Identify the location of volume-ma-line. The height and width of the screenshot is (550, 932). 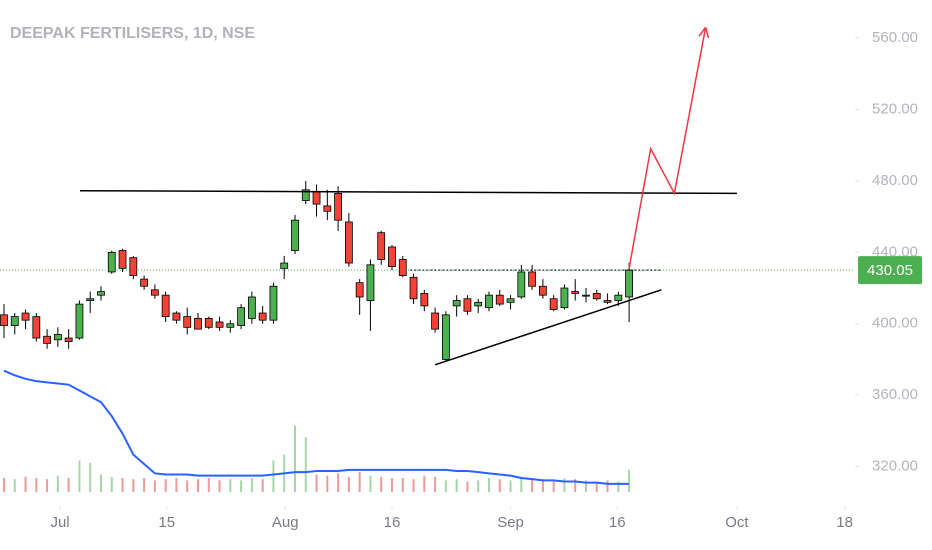
(316, 427).